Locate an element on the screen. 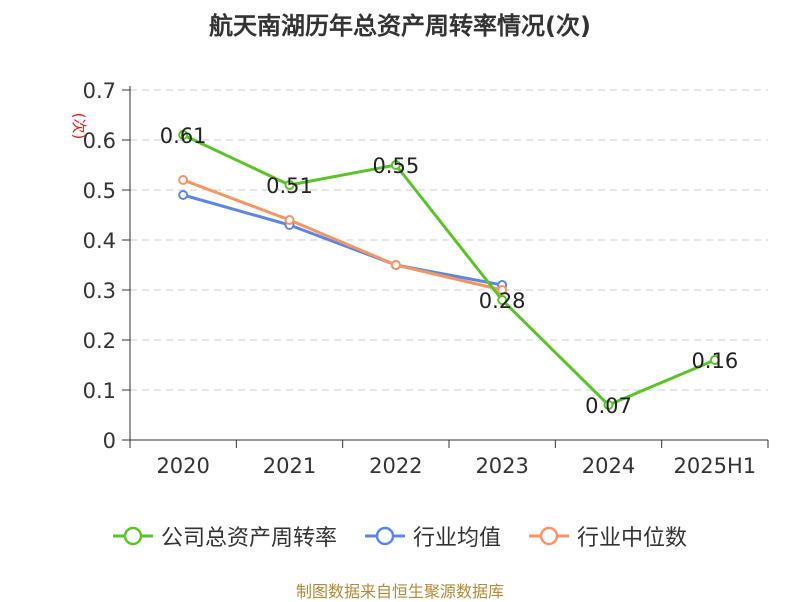 This screenshot has width=800, height=602. y-tick-label: 0.3 is located at coordinates (99, 291).